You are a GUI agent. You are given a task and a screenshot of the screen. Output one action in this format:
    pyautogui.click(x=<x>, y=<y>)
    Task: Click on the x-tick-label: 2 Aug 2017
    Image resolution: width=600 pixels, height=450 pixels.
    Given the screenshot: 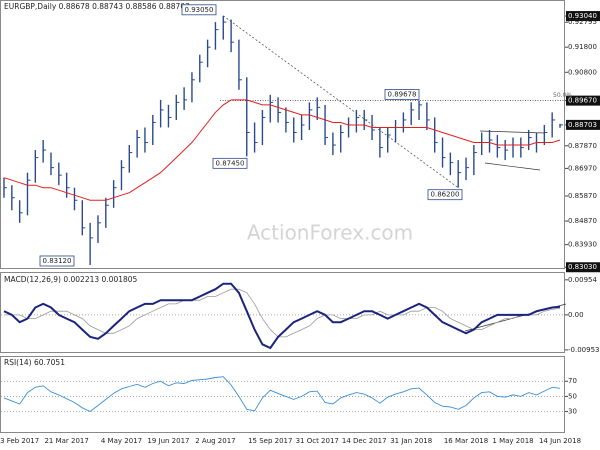 What is the action you would take?
    pyautogui.click(x=215, y=441)
    